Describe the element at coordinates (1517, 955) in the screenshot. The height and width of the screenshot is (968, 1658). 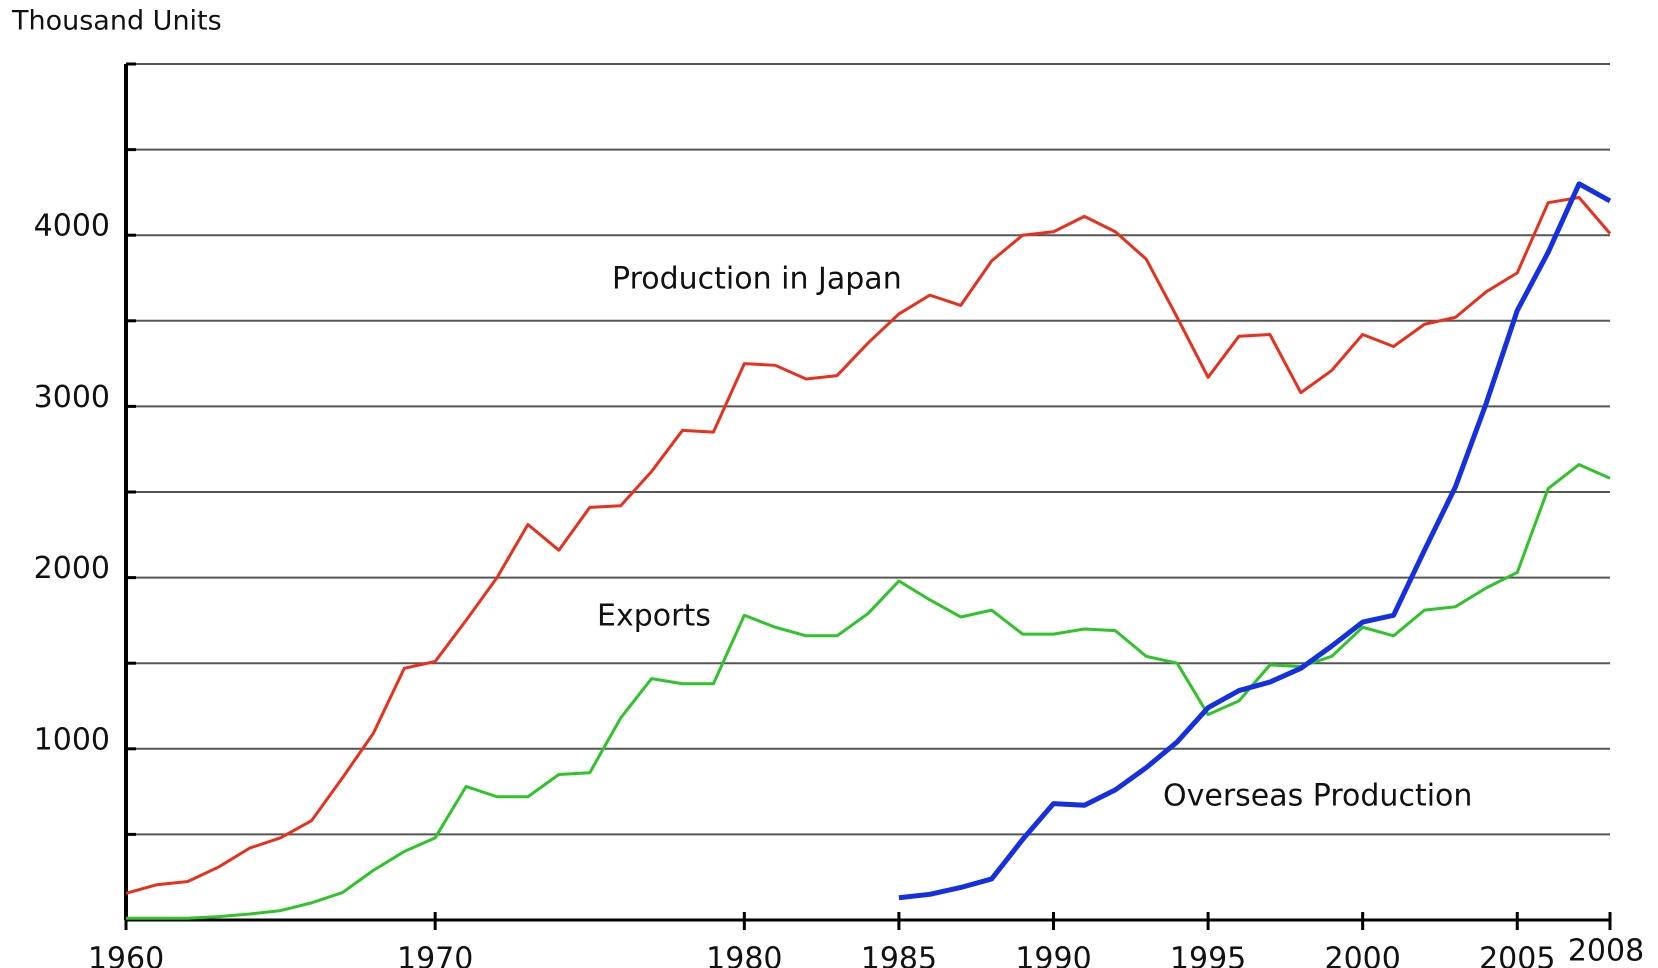
I see `x-tick-label: 2005` at that location.